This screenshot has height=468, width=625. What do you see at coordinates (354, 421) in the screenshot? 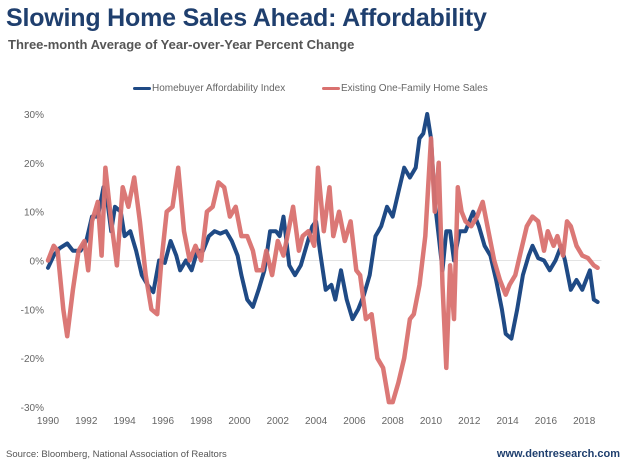
I see `x-tick-label: 2006` at bounding box center [354, 421].